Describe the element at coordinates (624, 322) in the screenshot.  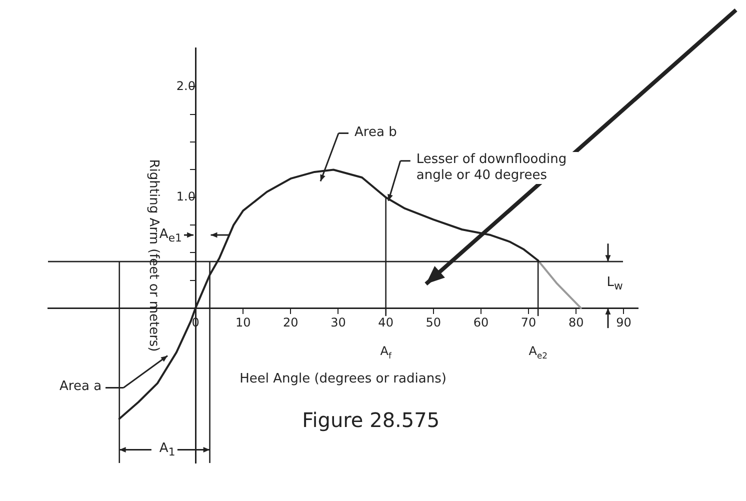
I see `x-tick-label: 90` at that location.